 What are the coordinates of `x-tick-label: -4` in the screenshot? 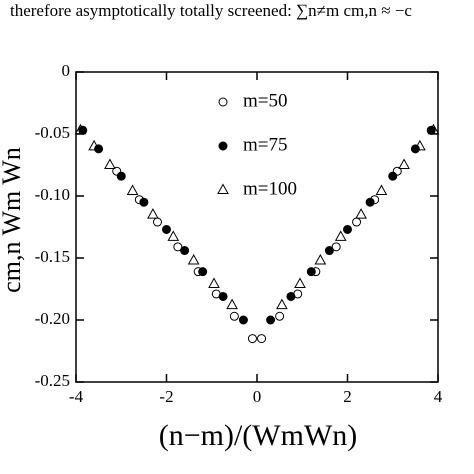 It's located at (76, 396).